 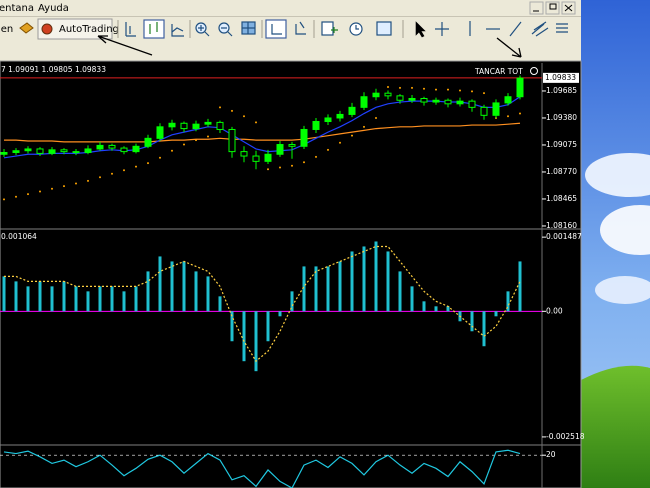 I want to click on symbol-info: 7 1.09091 1.09805 1.09833, so click(x=53, y=69).